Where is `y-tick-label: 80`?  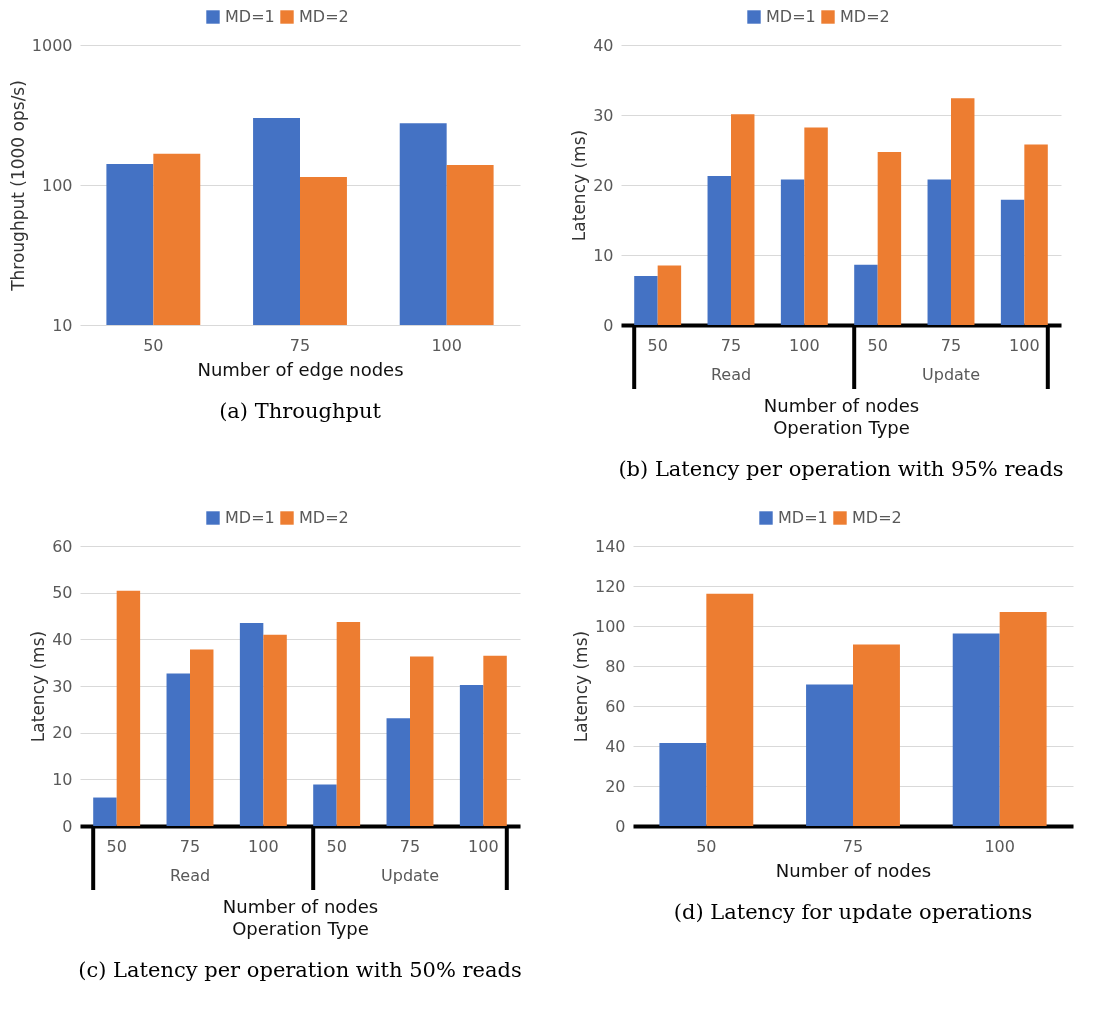 y-tick-label: 80 is located at coordinates (615, 666).